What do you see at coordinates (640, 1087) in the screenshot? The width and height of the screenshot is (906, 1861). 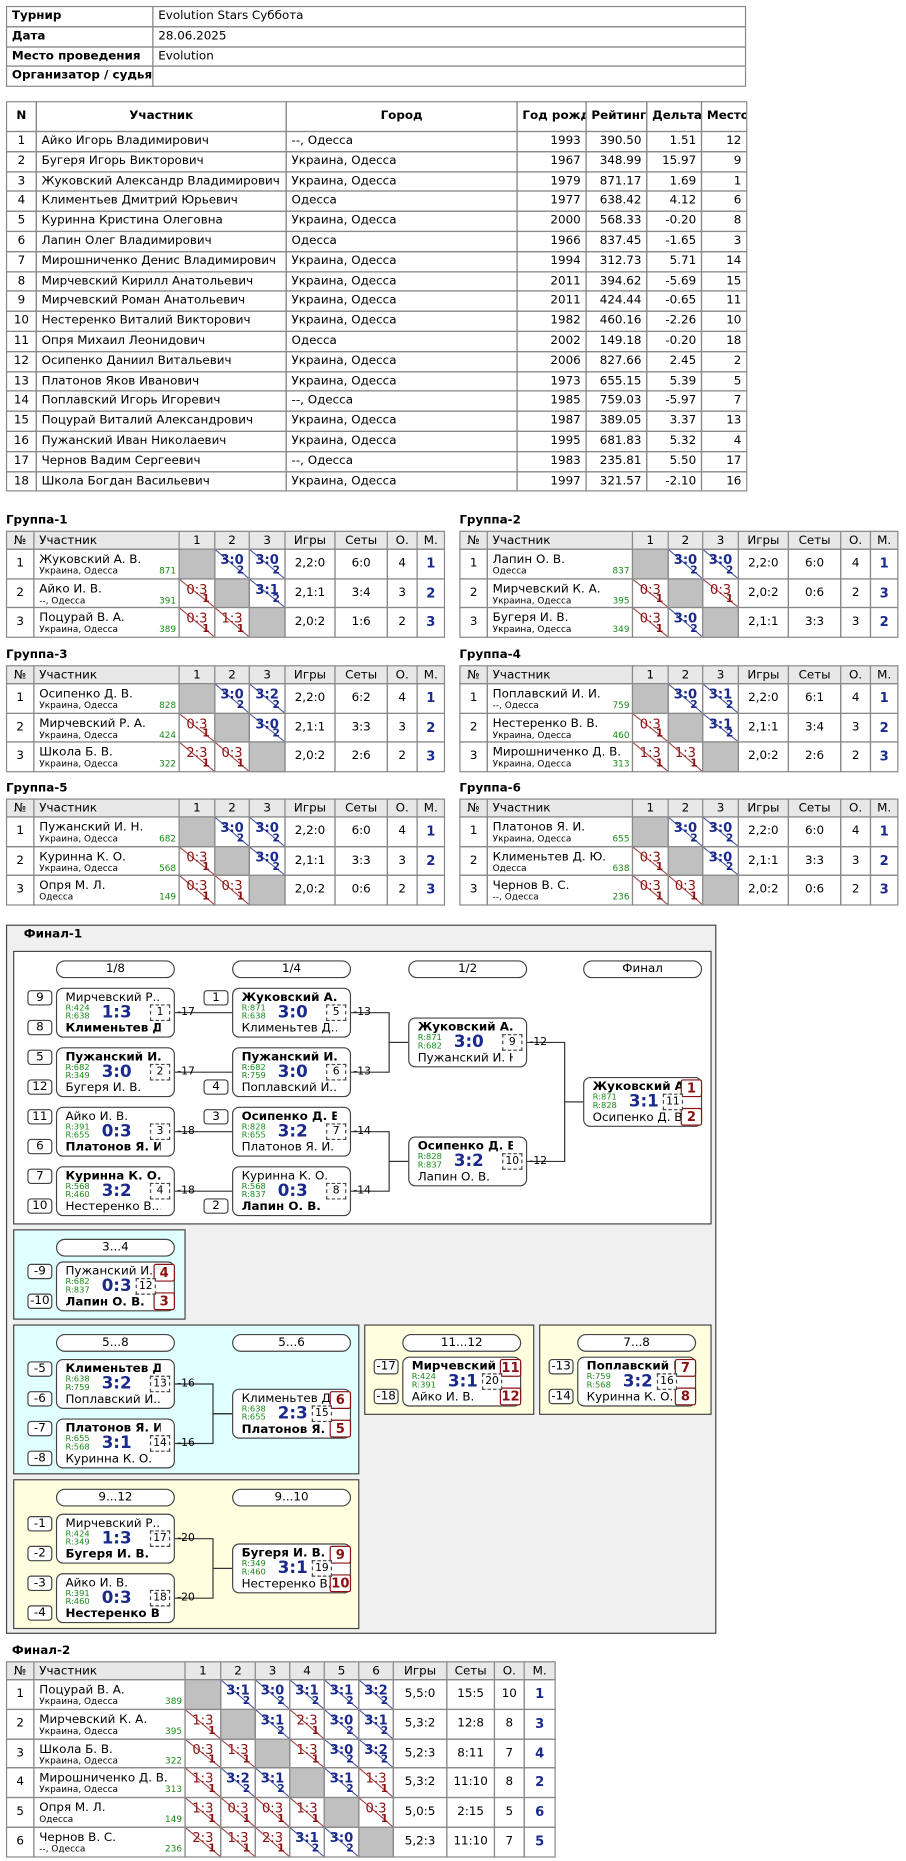 I see `player-name: Жуковский А. В.` at bounding box center [640, 1087].